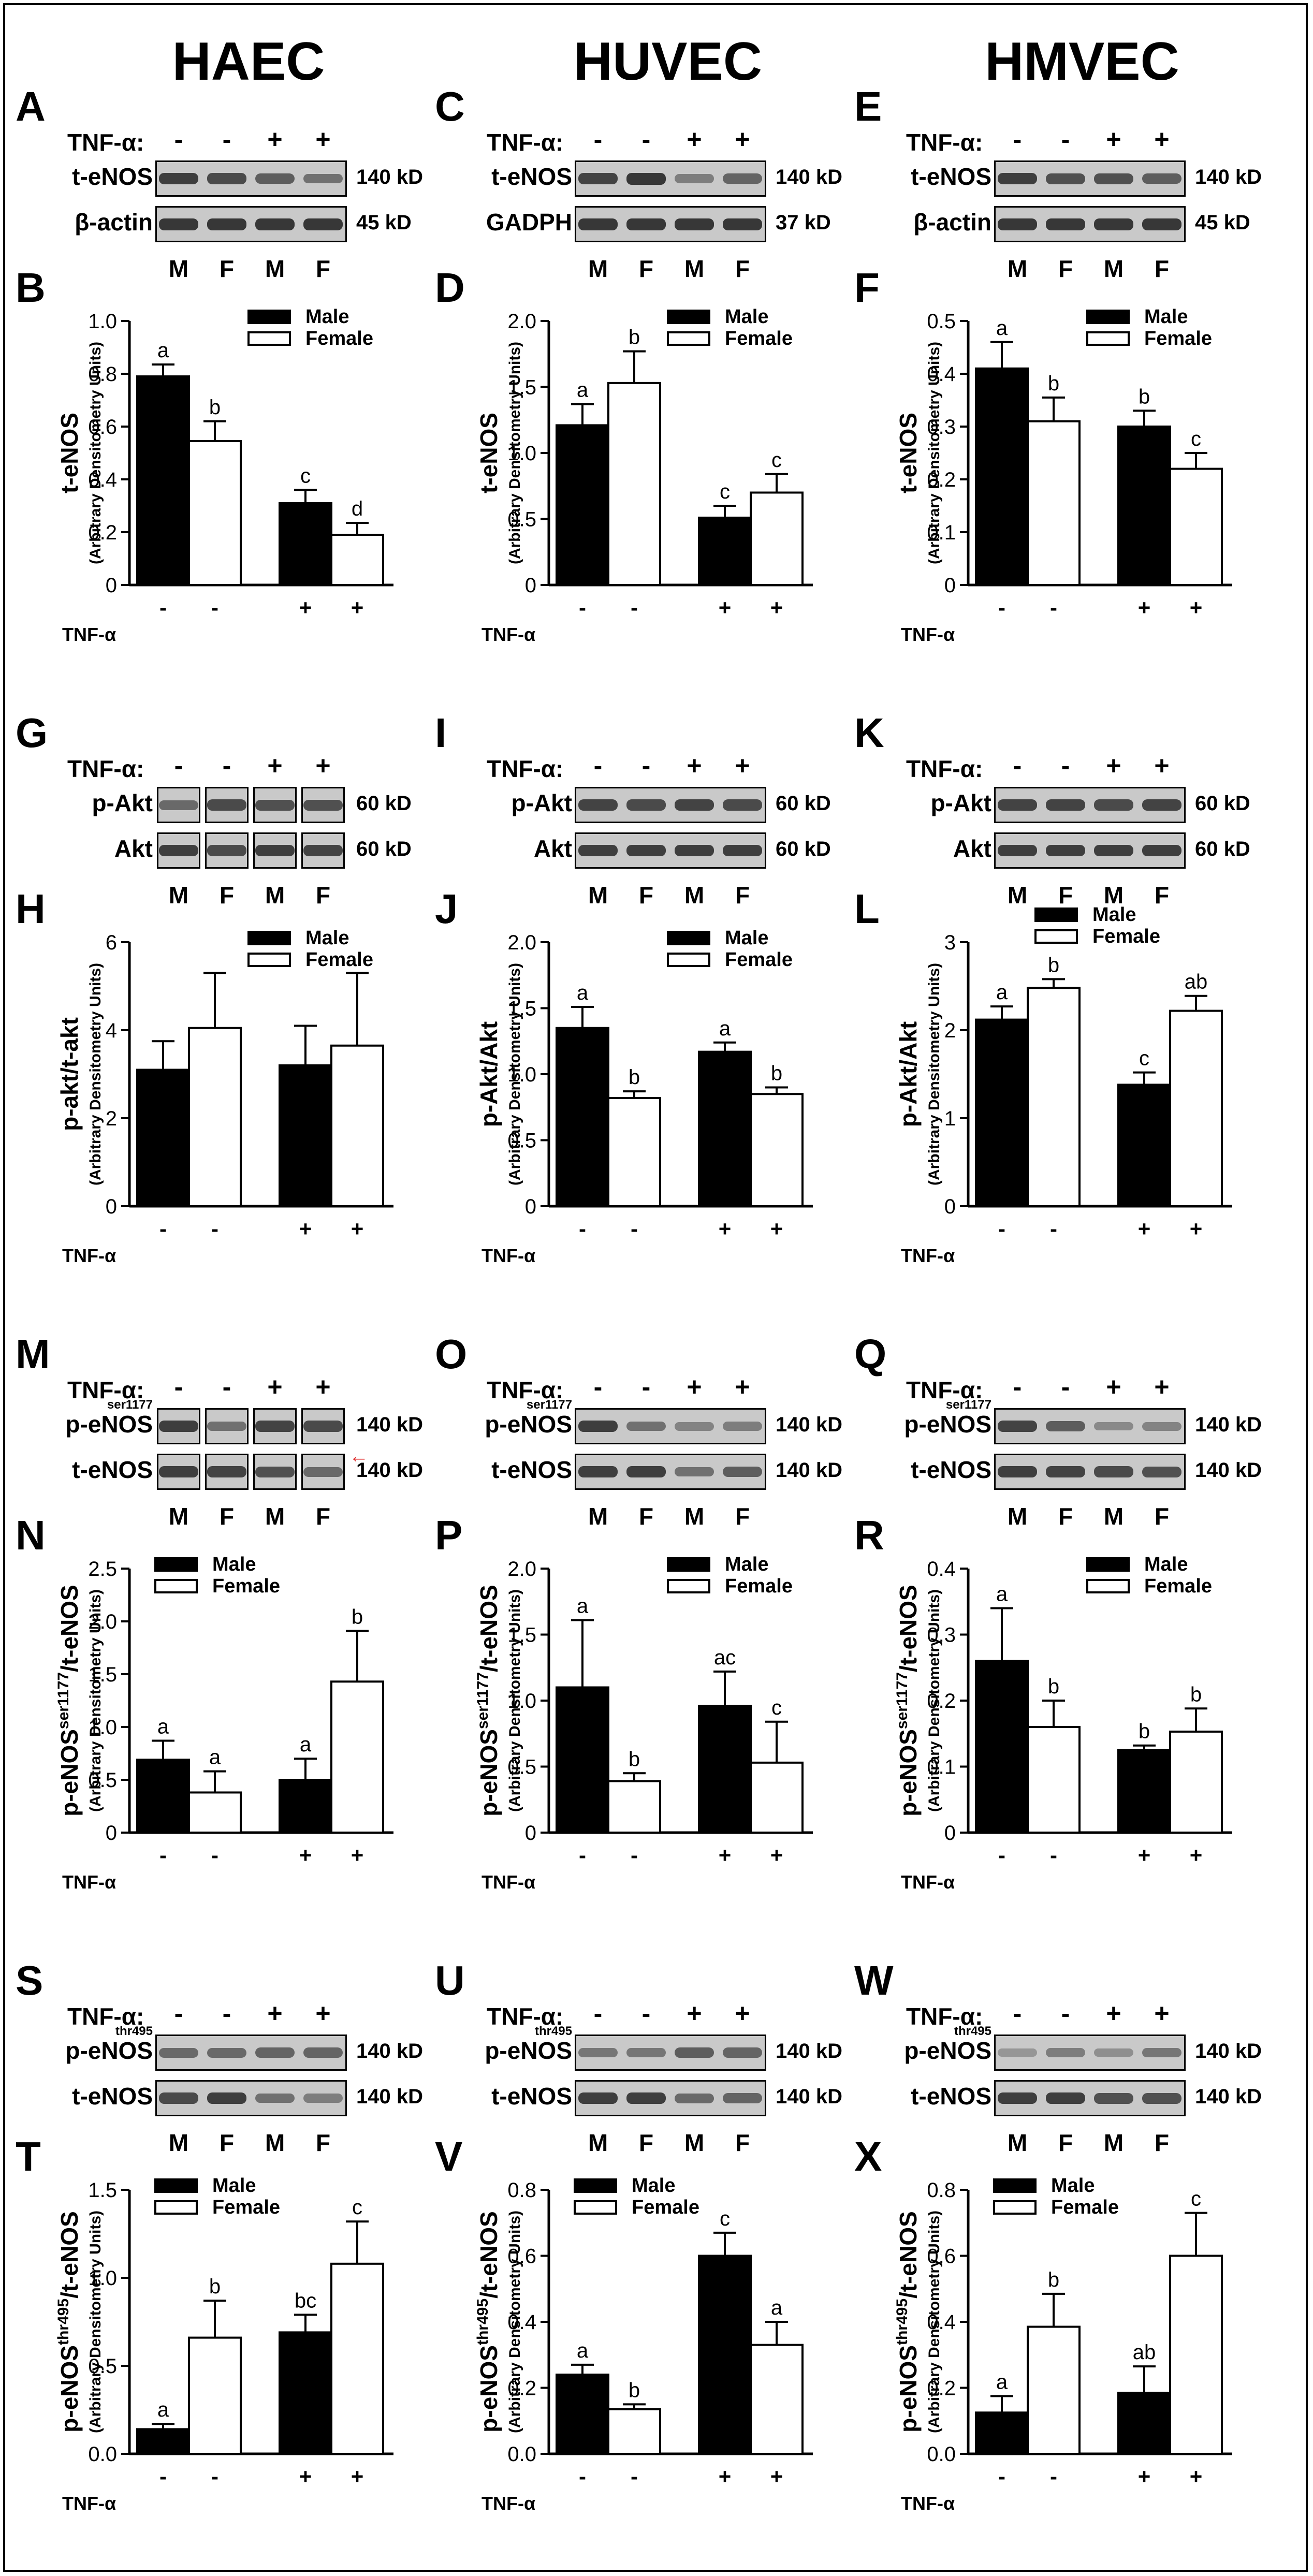 The image size is (1313, 2576). I want to click on blot-label-text: t-eNOS, so click(112, 1469).